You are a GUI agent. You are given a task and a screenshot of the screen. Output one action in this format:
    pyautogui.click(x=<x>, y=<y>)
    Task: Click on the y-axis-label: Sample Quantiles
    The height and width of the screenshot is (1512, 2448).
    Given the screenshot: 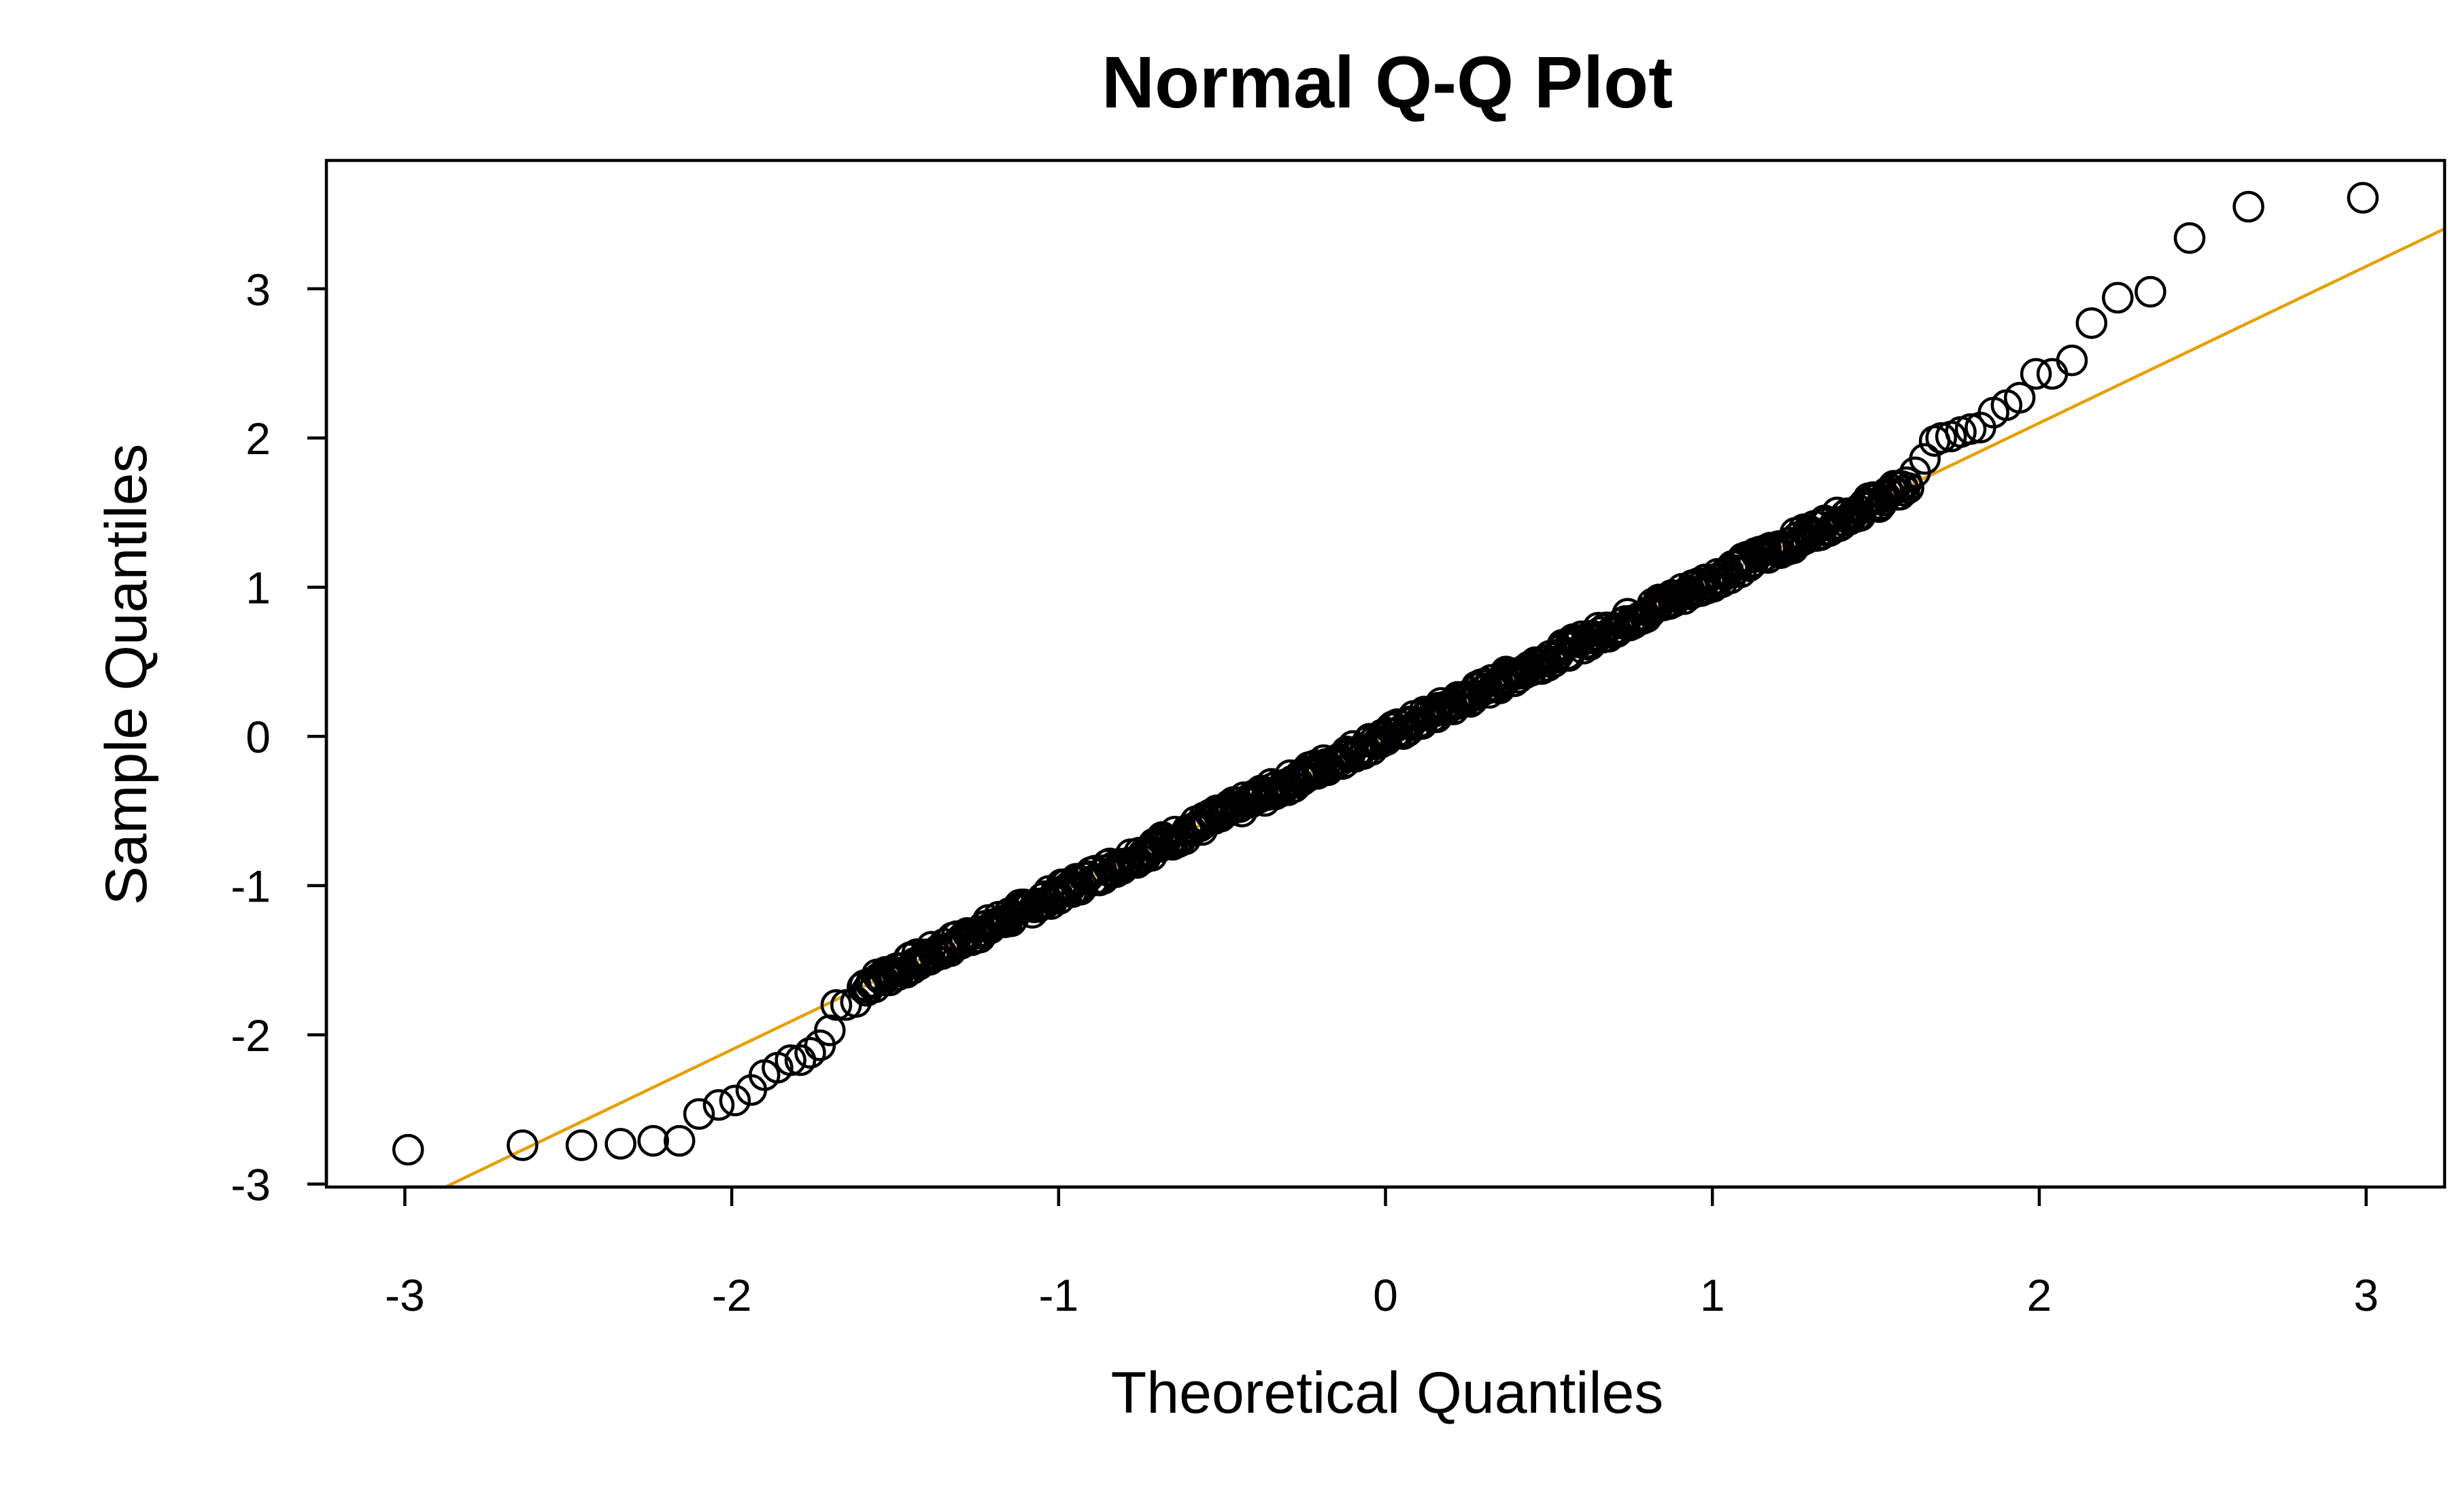 What is the action you would take?
    pyautogui.click(x=127, y=675)
    